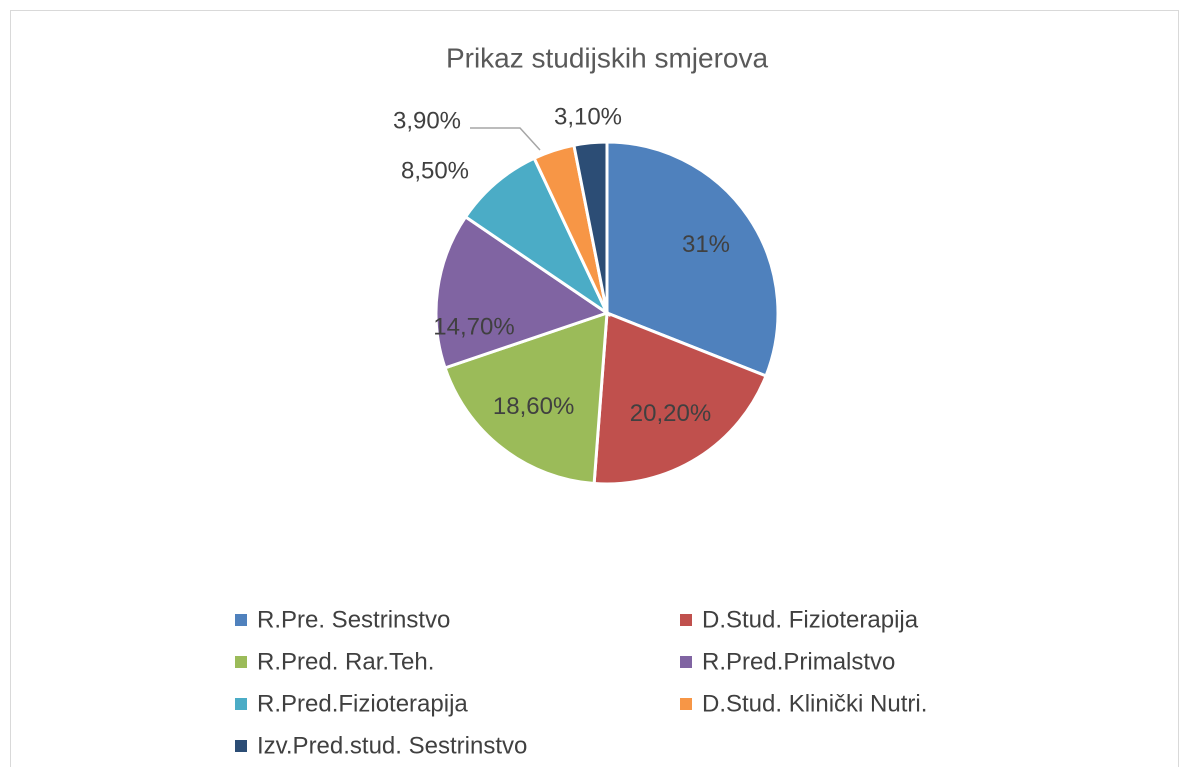  Describe the element at coordinates (670, 413) in the screenshot. I see `data-label: 20,20%` at that location.